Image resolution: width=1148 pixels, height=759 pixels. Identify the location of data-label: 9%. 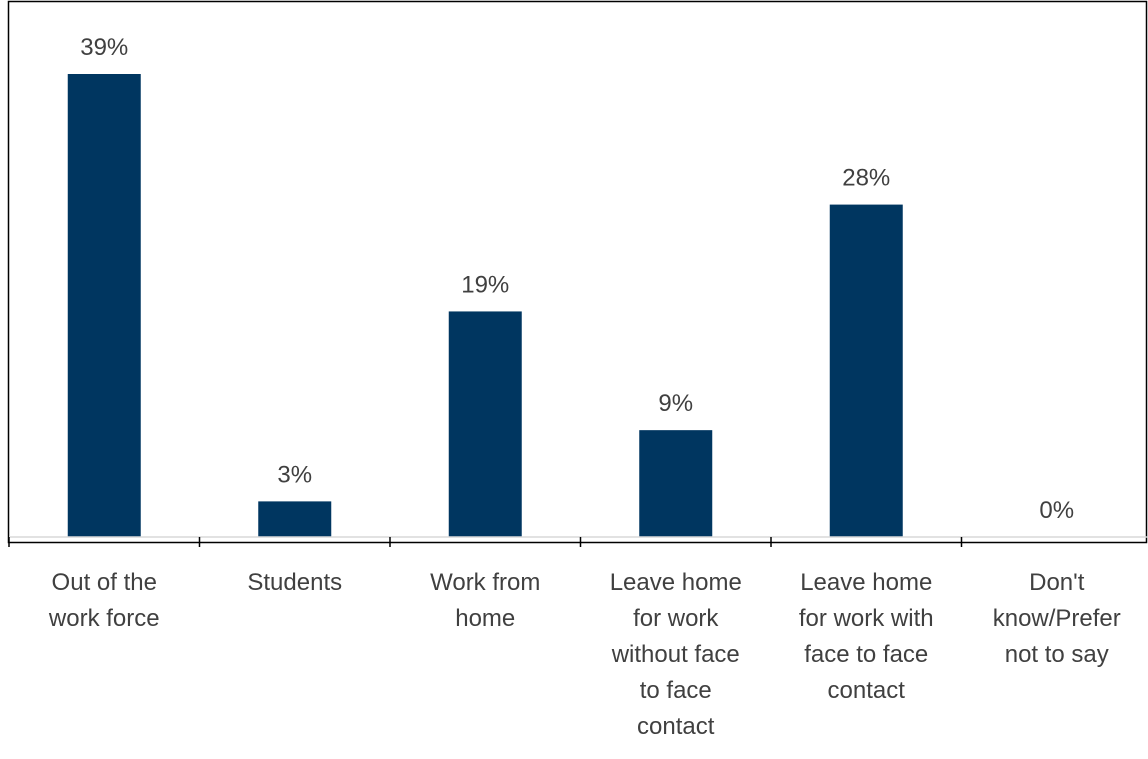
(675, 403).